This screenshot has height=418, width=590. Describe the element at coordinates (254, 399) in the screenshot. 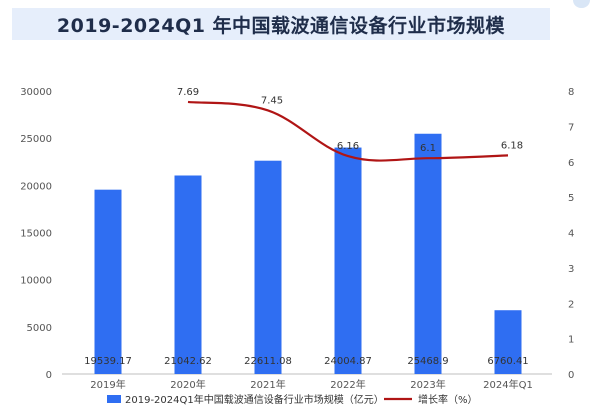

I see `legend-bar-label: 2019-2024Q1年中国载波通信设备行业市场规模（亿元）` at that location.